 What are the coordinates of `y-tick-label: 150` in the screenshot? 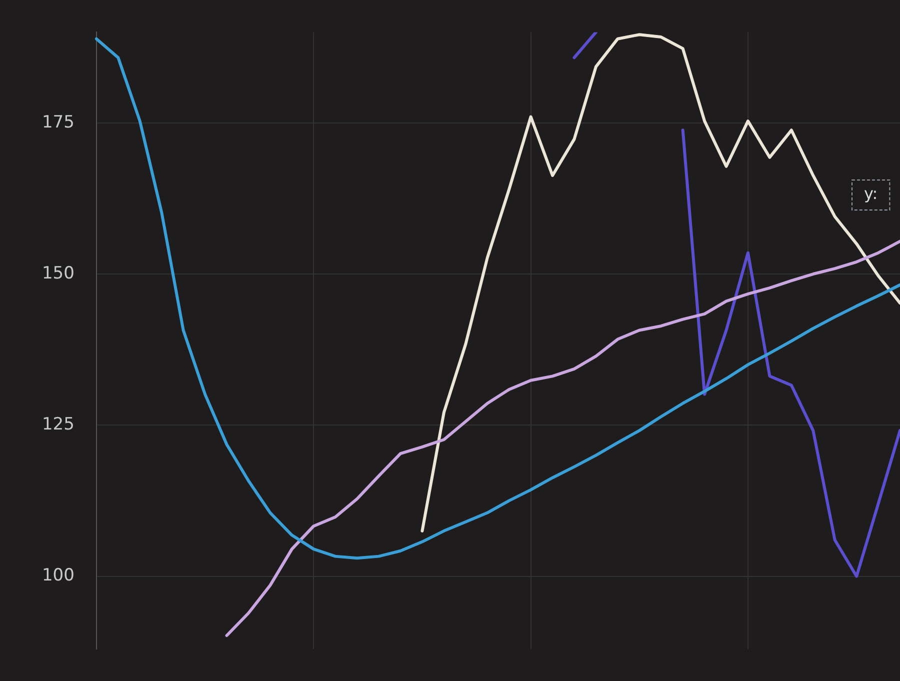 It's located at (58, 273).